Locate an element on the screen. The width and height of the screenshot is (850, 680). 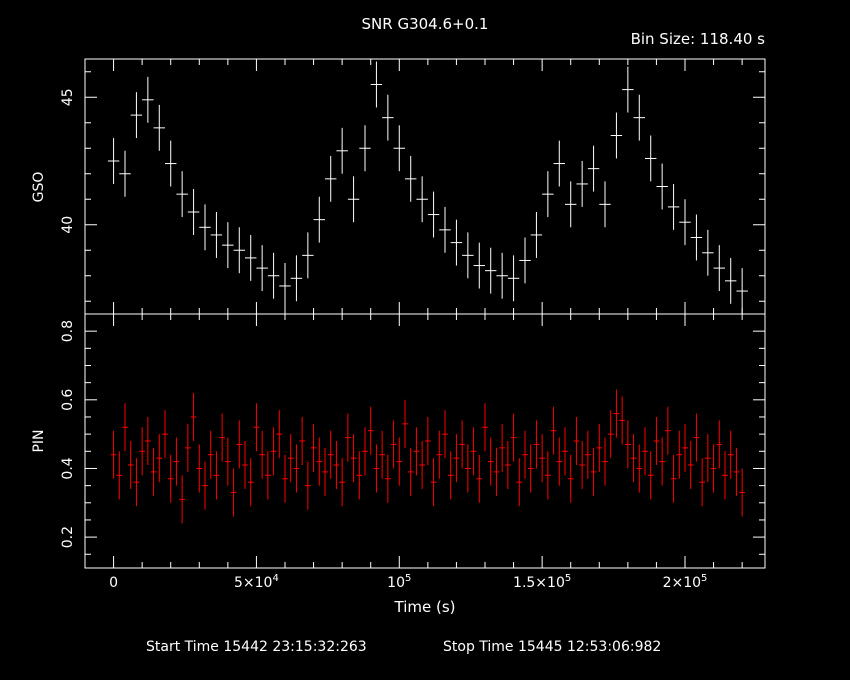
time-tick-label: 105 is located at coordinates (399, 582).